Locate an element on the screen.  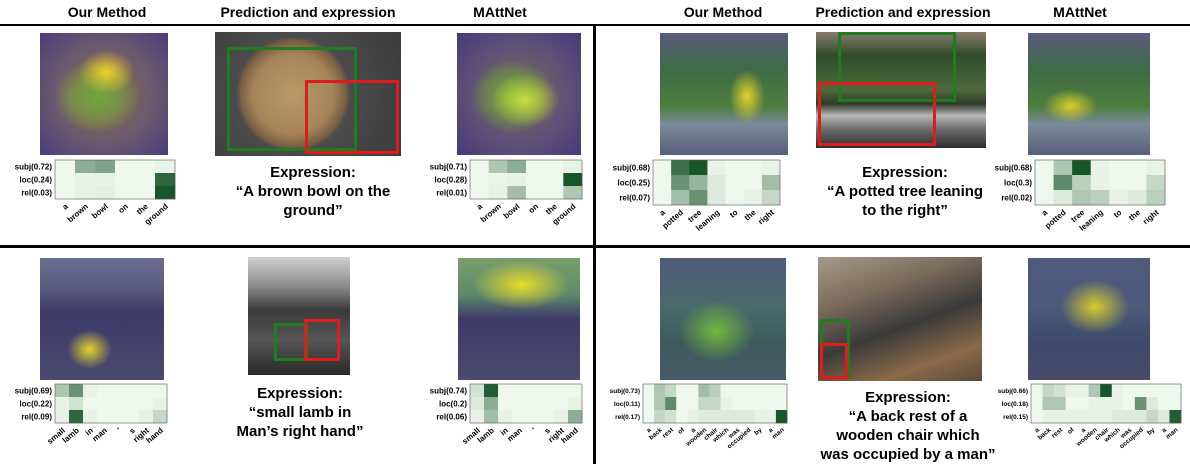
tree-ours-word-label: a is located at coordinates (663, 213).